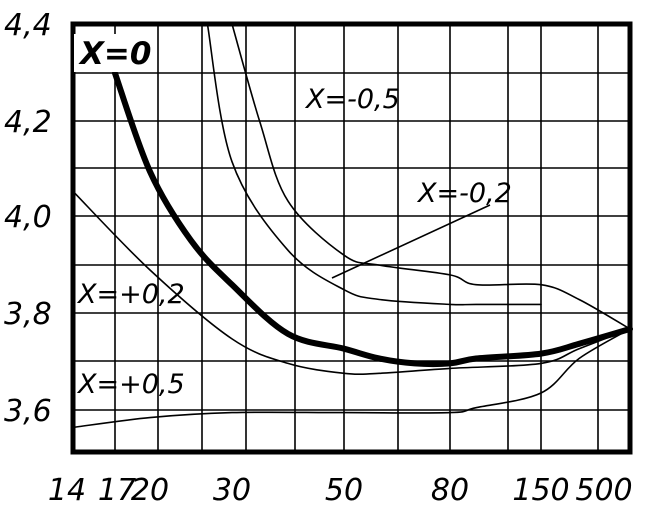 The width and height of the screenshot is (647, 509). What do you see at coordinates (352, 99) in the screenshot?
I see `curve-label-x-0-5: X=-0,5` at bounding box center [352, 99].